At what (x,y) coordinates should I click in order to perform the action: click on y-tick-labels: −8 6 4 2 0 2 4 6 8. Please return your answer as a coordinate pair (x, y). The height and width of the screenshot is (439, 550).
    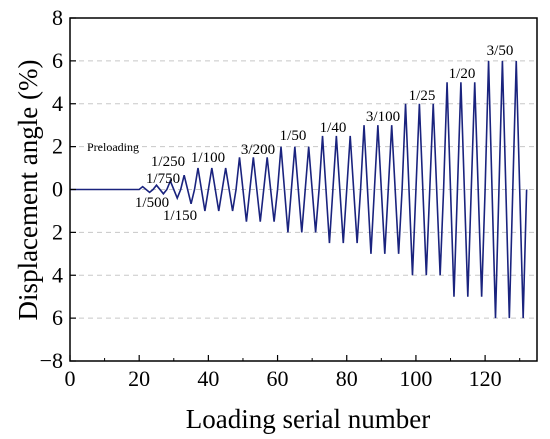
    Looking at the image, I should click on (51, 189).